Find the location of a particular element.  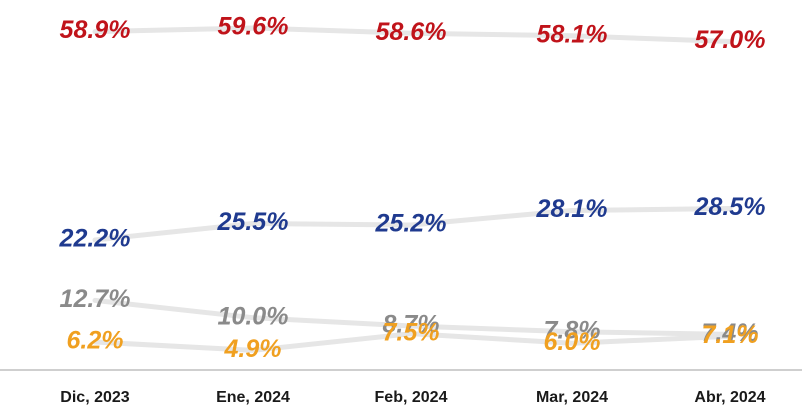

series-1-line is located at coordinates (412, 35).